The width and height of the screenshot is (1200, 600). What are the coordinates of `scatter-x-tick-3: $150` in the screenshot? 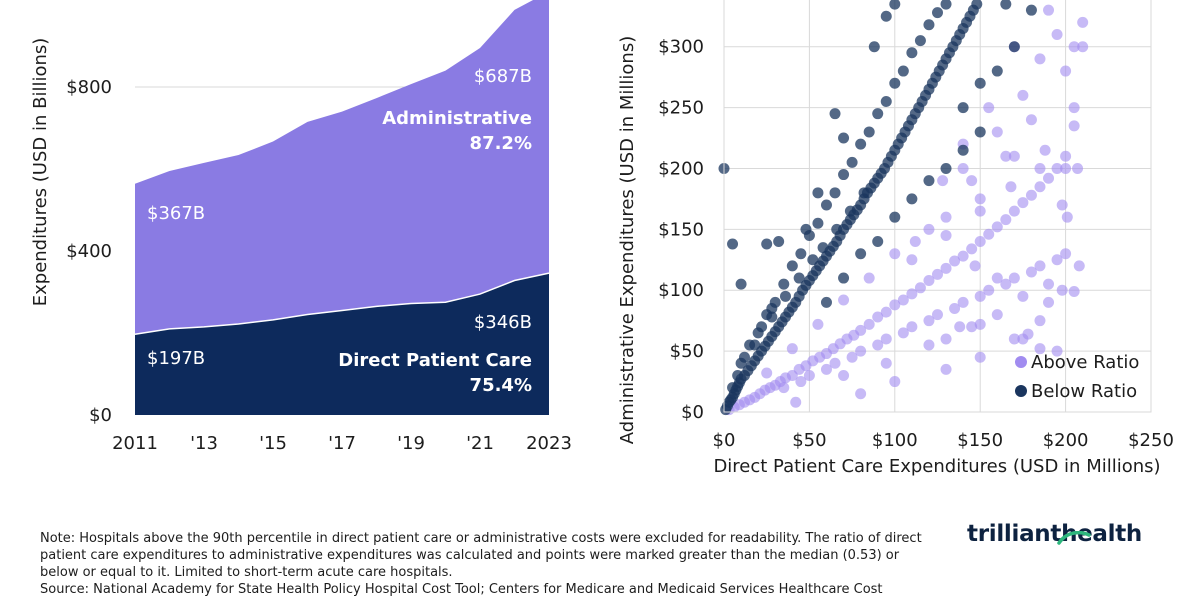 It's located at (980, 440).